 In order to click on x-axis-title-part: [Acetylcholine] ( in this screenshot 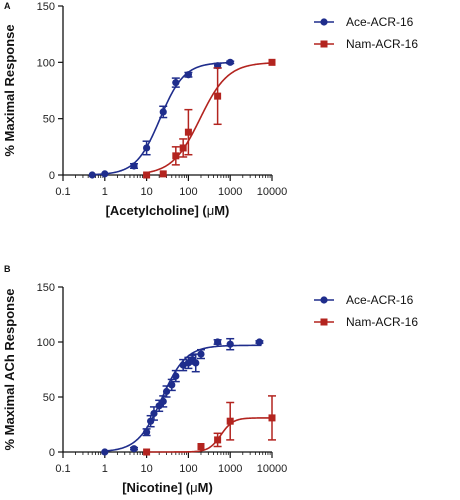, I will do `click(157, 210)`.